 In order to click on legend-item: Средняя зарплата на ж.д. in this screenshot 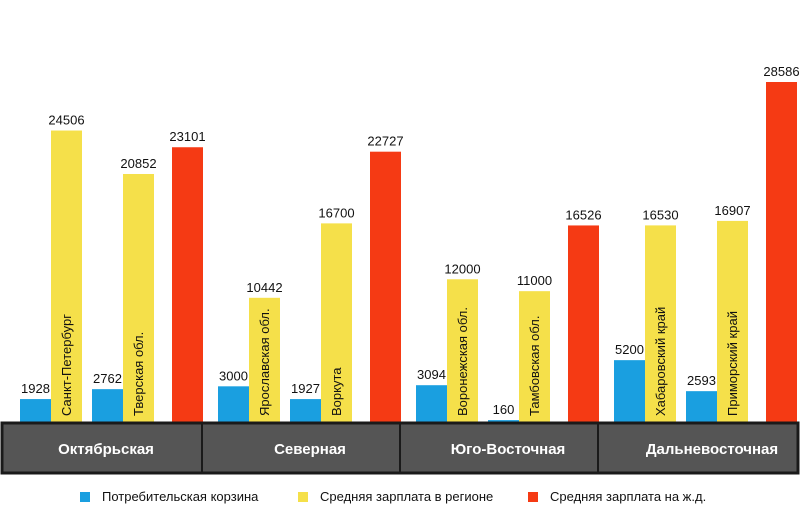, I will do `click(617, 496)`.